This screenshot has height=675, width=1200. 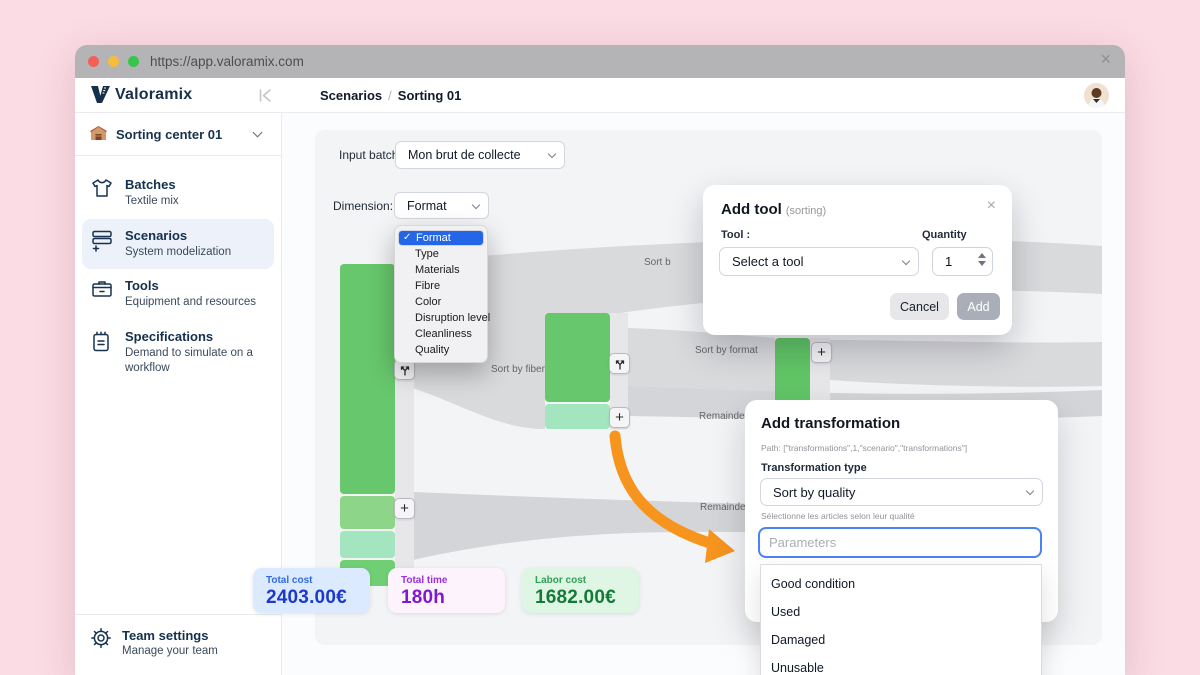 What do you see at coordinates (819, 261) in the screenshot?
I see `tool-select: Select a tool` at bounding box center [819, 261].